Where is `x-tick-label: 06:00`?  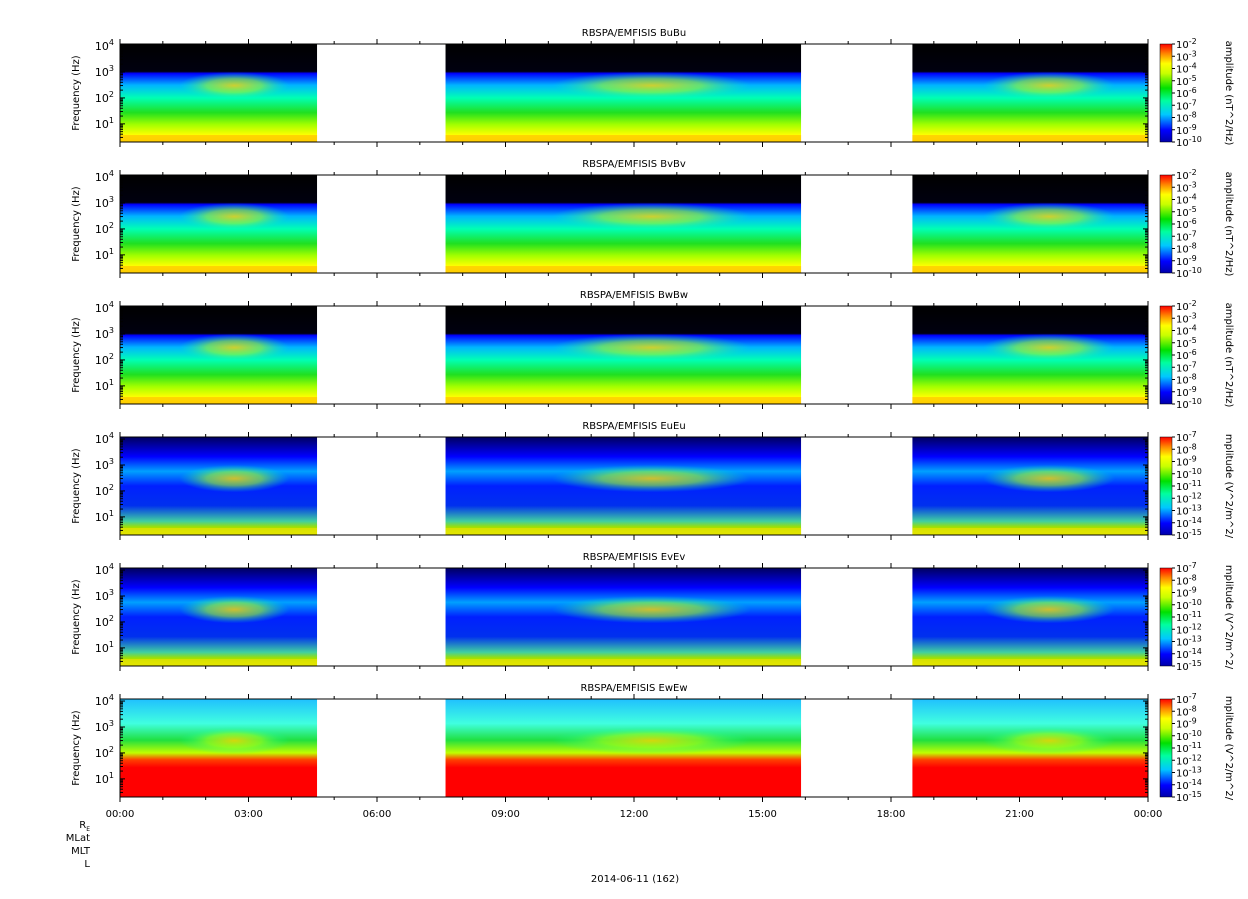 x-tick-label: 06:00 is located at coordinates (377, 814).